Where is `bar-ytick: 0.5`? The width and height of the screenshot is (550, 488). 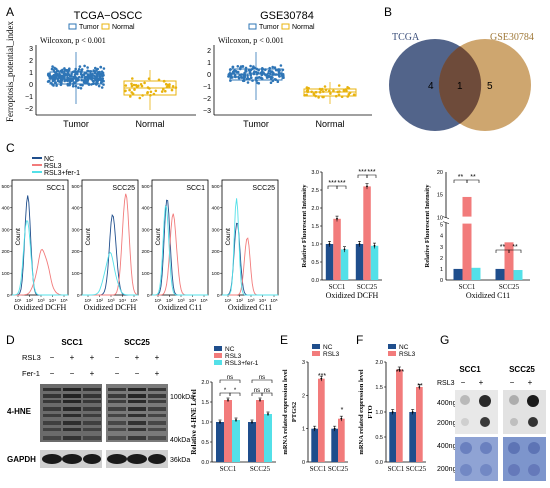
bar-ytick: 0.5 is located at coordinates (379, 438).